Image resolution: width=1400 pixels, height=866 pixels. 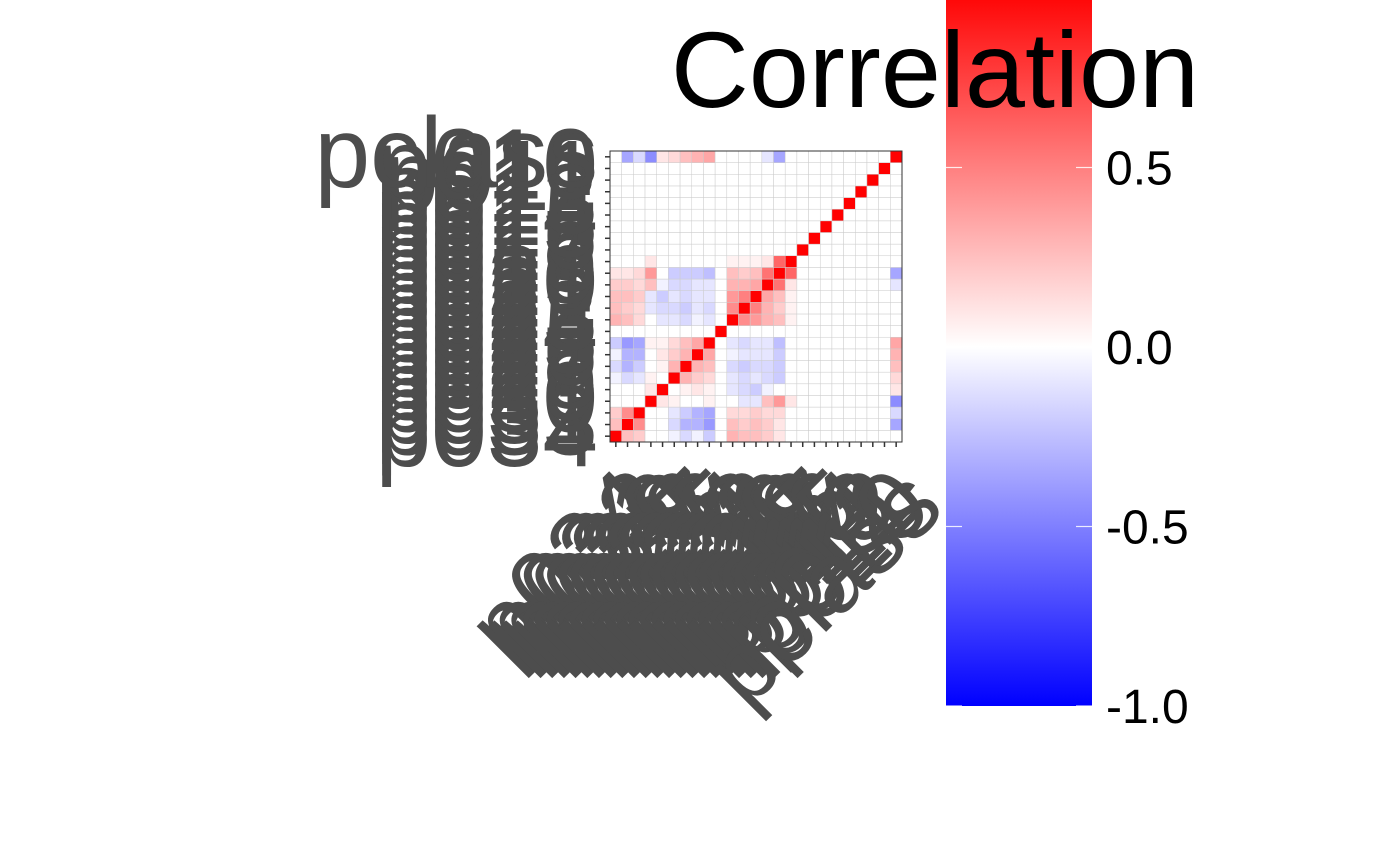 I want to click on legend-colorbar, so click(x=1019, y=353).